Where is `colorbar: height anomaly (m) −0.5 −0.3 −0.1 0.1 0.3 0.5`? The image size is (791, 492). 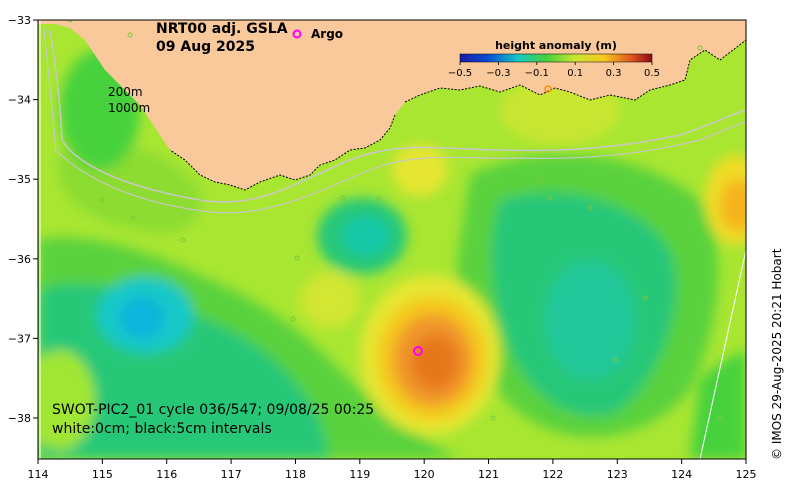
colorbar: height anomaly (m) −0.5 −0.3 −0.1 0.1 0.3 0.5 is located at coordinates (554, 59).